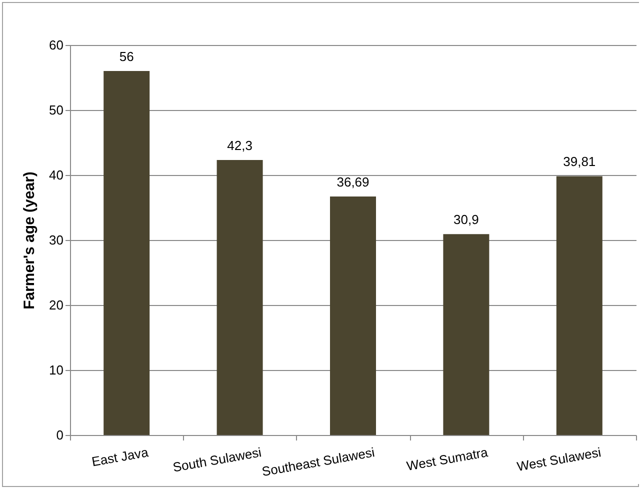 This screenshot has height=491, width=643. Describe the element at coordinates (466, 220) in the screenshot. I see `data-label: 30,9` at that location.